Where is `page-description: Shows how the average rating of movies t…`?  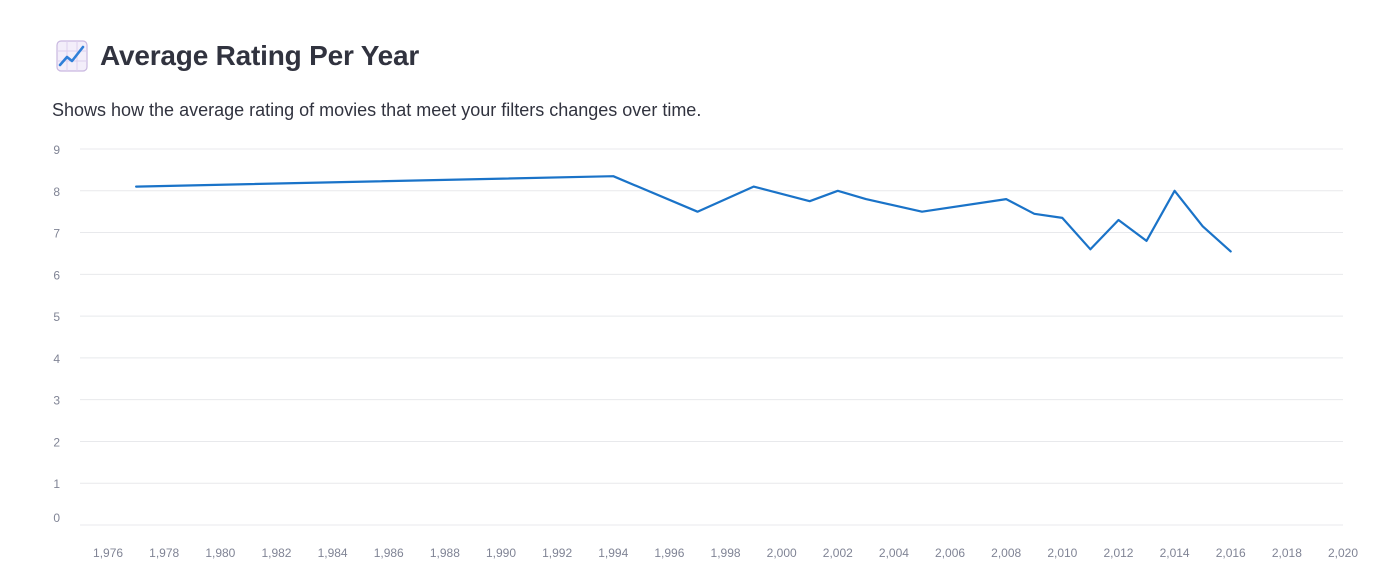 page-description: Shows how the average rating of movies t… is located at coordinates (377, 110).